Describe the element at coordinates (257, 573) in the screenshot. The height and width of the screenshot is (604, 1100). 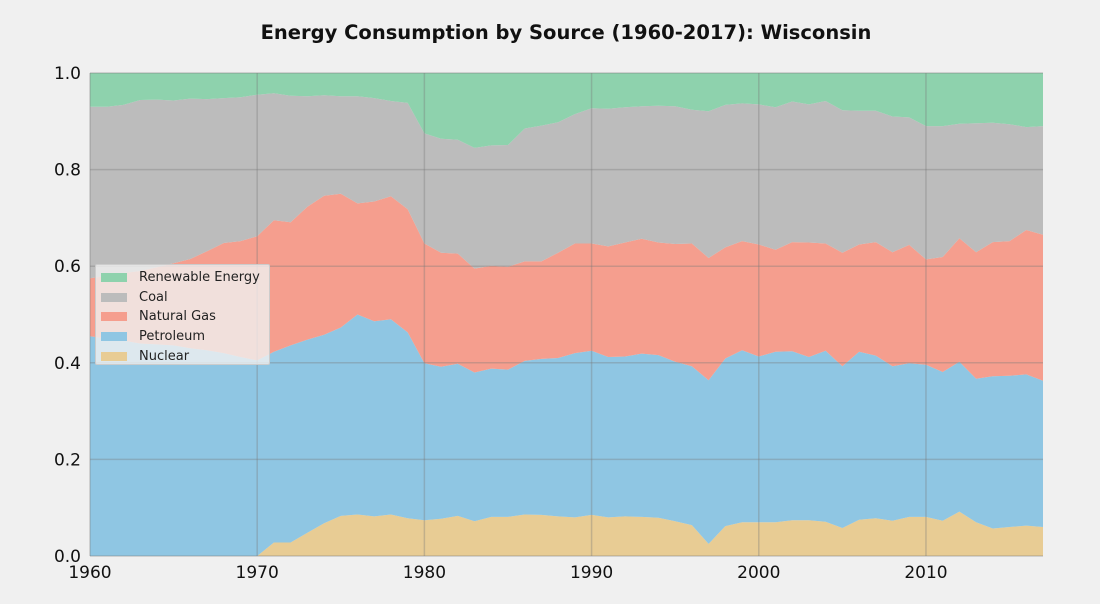
I see `x-tick-label: 1970` at that location.